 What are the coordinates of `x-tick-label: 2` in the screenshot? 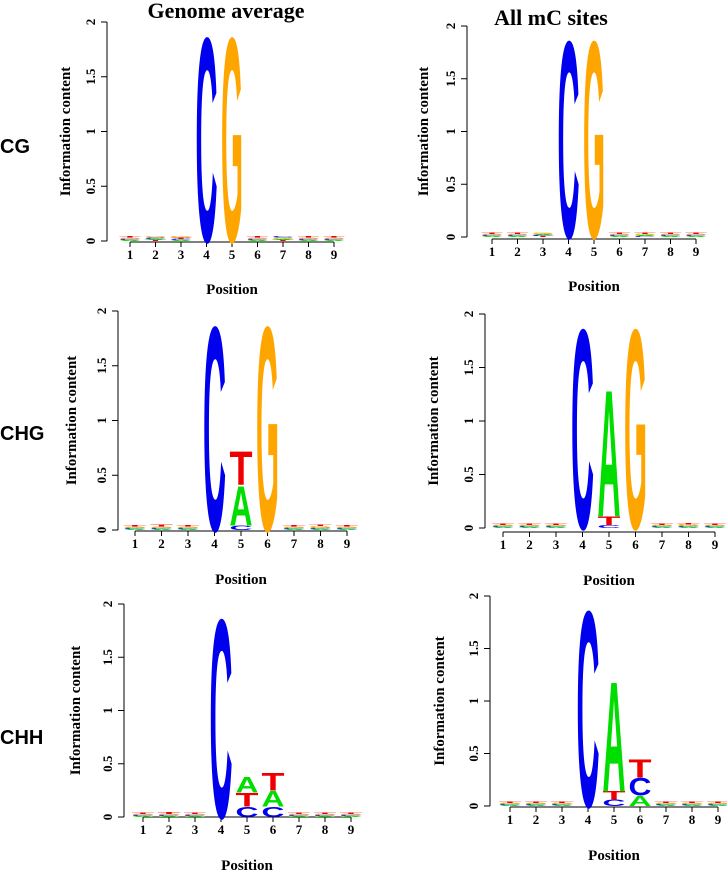 It's located at (169, 829).